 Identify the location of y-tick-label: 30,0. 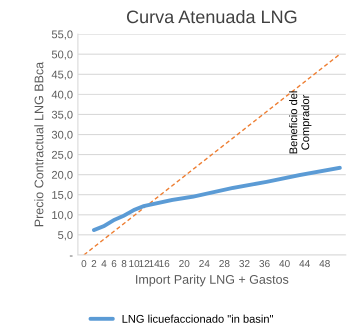
(62, 135).